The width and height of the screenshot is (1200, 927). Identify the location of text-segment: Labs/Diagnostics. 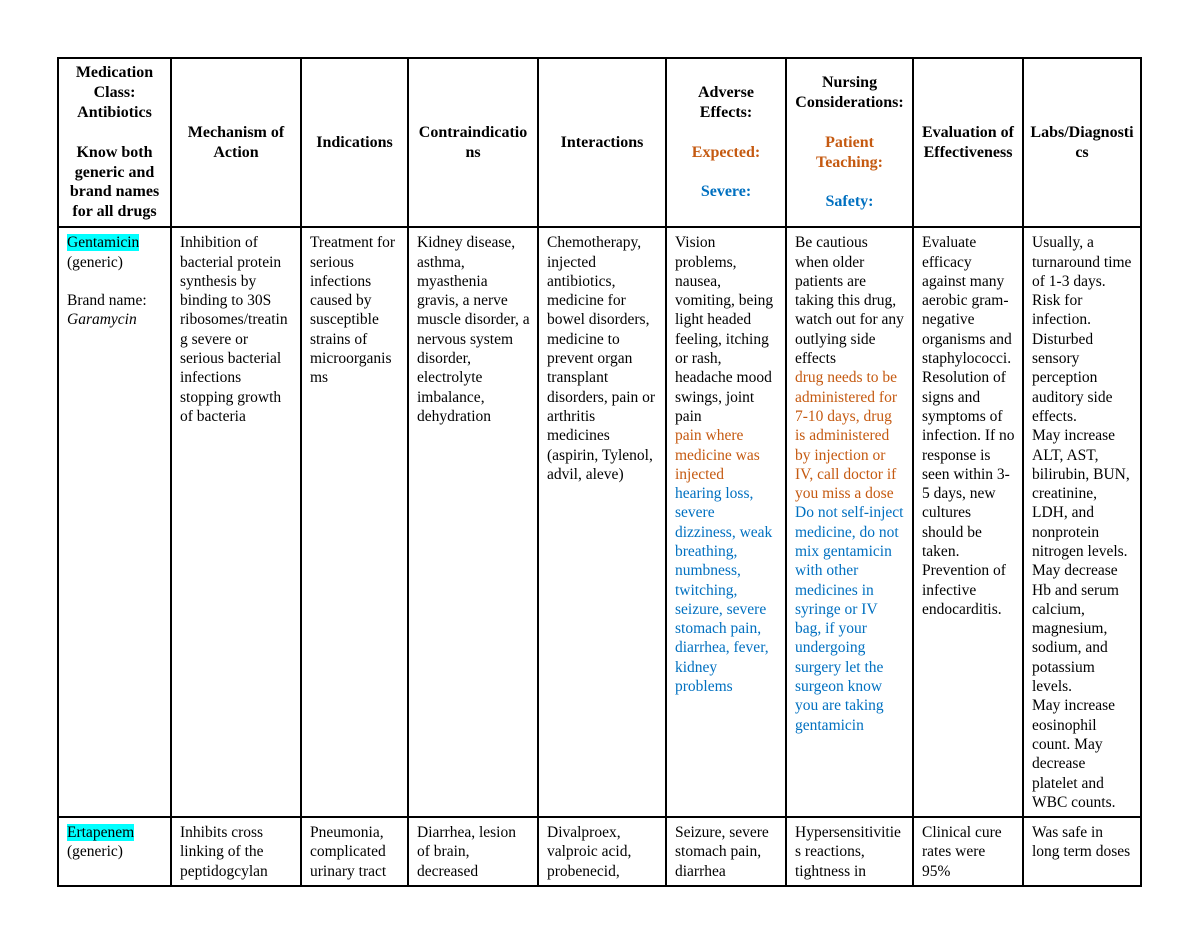
(1082, 142).